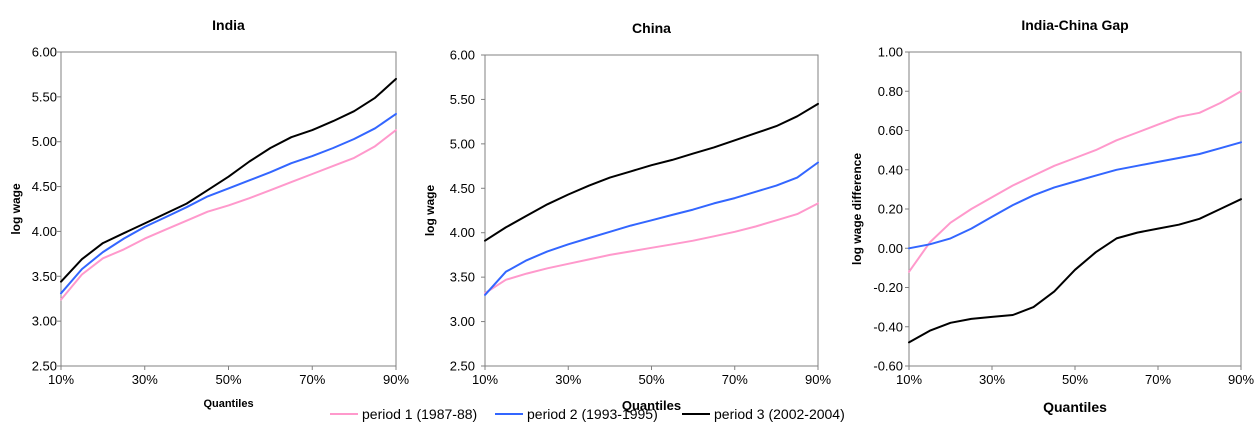 The width and height of the screenshot is (1256, 428). Describe the element at coordinates (592, 414) in the screenshot. I see `legend-label: period 2 (1993-1995)` at that location.